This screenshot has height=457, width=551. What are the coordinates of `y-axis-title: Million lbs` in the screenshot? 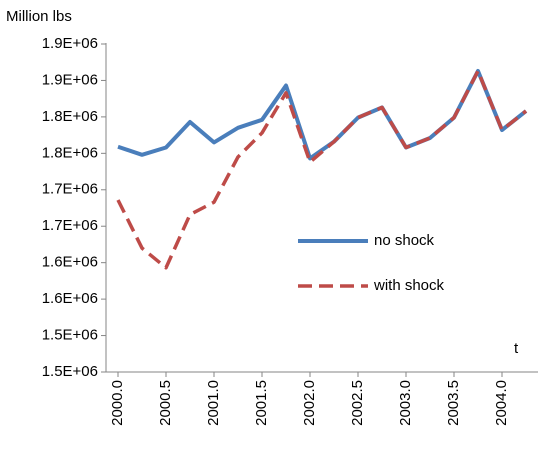 It's located at (39, 16).